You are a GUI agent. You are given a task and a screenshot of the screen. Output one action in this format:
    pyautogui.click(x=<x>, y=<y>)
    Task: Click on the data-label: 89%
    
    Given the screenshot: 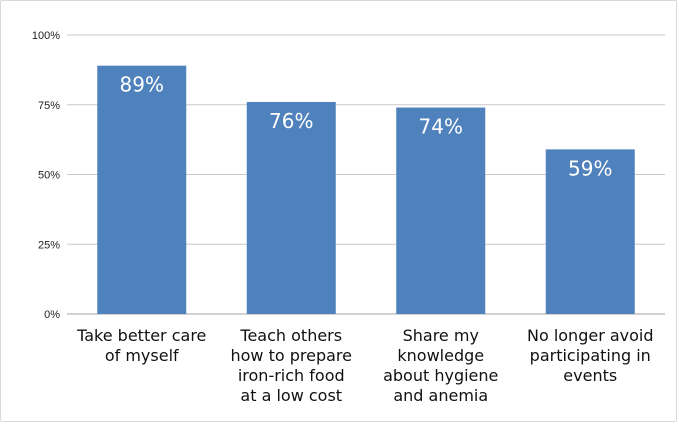 What is the action you would take?
    pyautogui.click(x=142, y=85)
    